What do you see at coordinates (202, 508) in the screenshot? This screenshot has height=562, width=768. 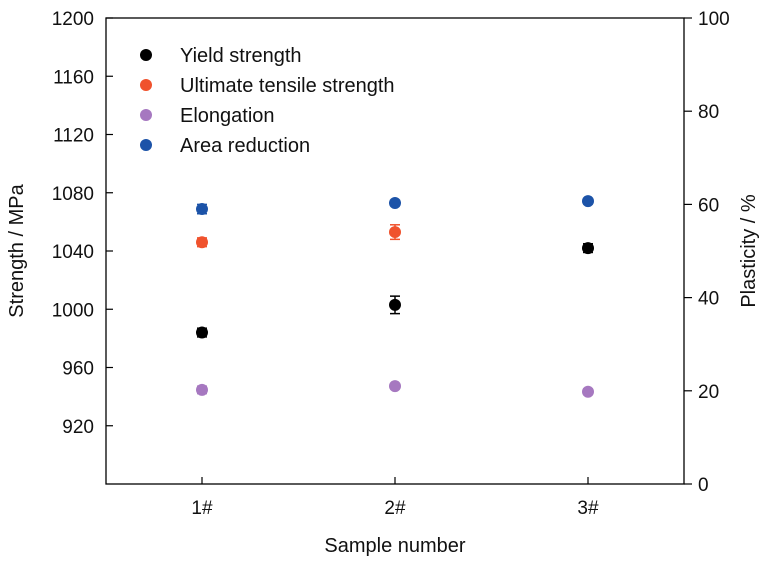 I see `x-tick-label: 1#` at bounding box center [202, 508].